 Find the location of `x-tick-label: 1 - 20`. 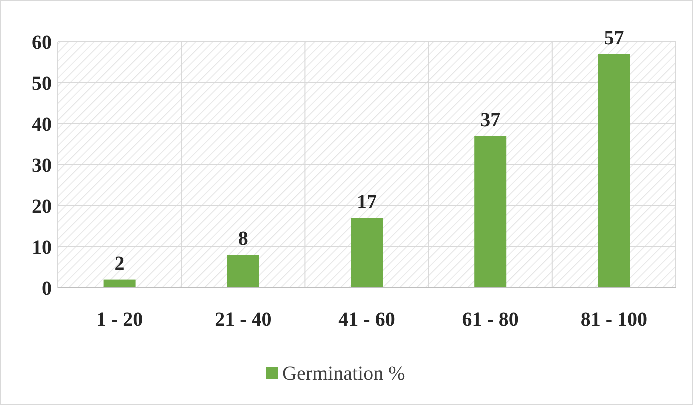

x-tick-label: 1 - 20 is located at coordinates (120, 320).